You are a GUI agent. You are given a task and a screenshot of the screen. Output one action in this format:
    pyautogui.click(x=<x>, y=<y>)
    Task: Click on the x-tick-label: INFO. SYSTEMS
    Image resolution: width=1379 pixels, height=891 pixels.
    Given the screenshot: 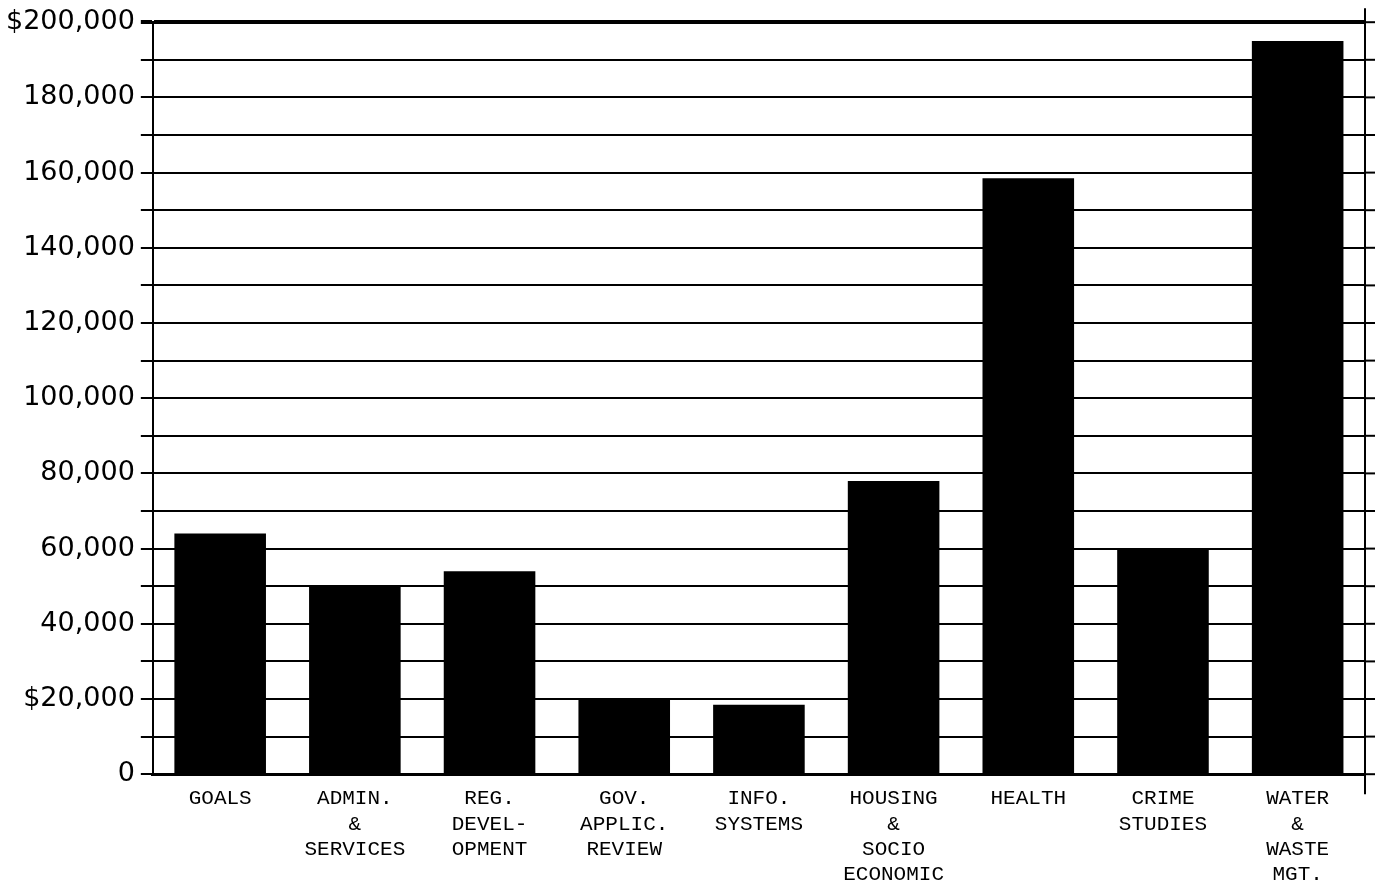 What is the action you would take?
    pyautogui.click(x=759, y=811)
    